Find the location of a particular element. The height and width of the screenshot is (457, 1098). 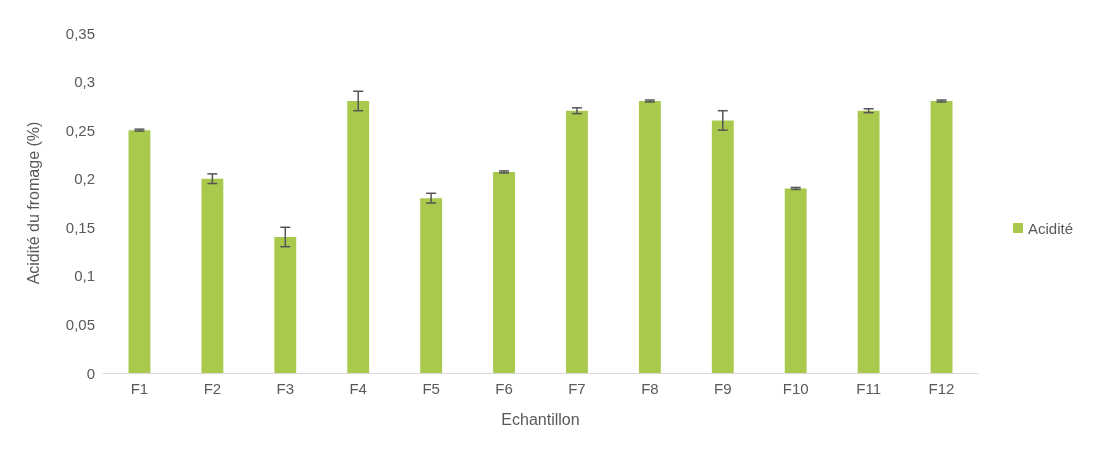

x-tick-label: F6 is located at coordinates (504, 388).